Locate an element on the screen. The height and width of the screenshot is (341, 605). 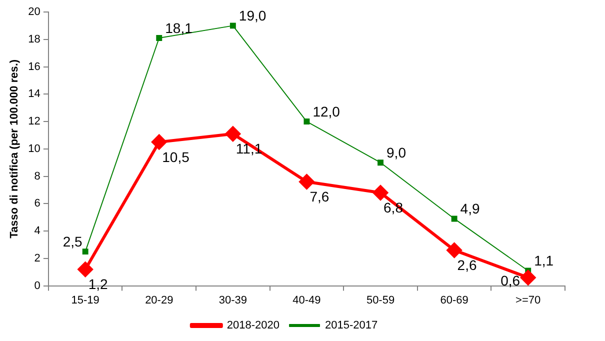
data-label: 1,2 is located at coordinates (98, 284).